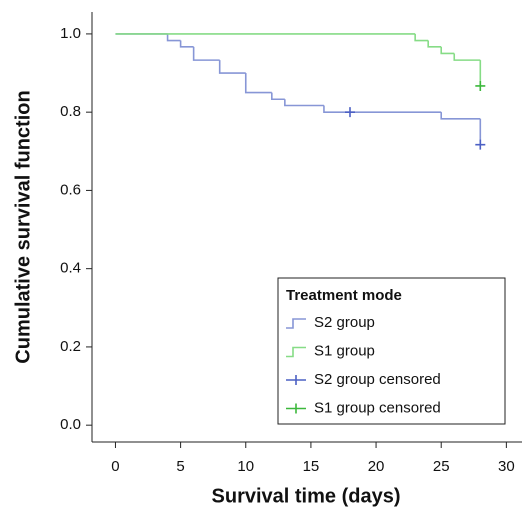 This screenshot has height=514, width=522. Describe the element at coordinates (441, 466) in the screenshot. I see `x-tick-label: 25` at that location.